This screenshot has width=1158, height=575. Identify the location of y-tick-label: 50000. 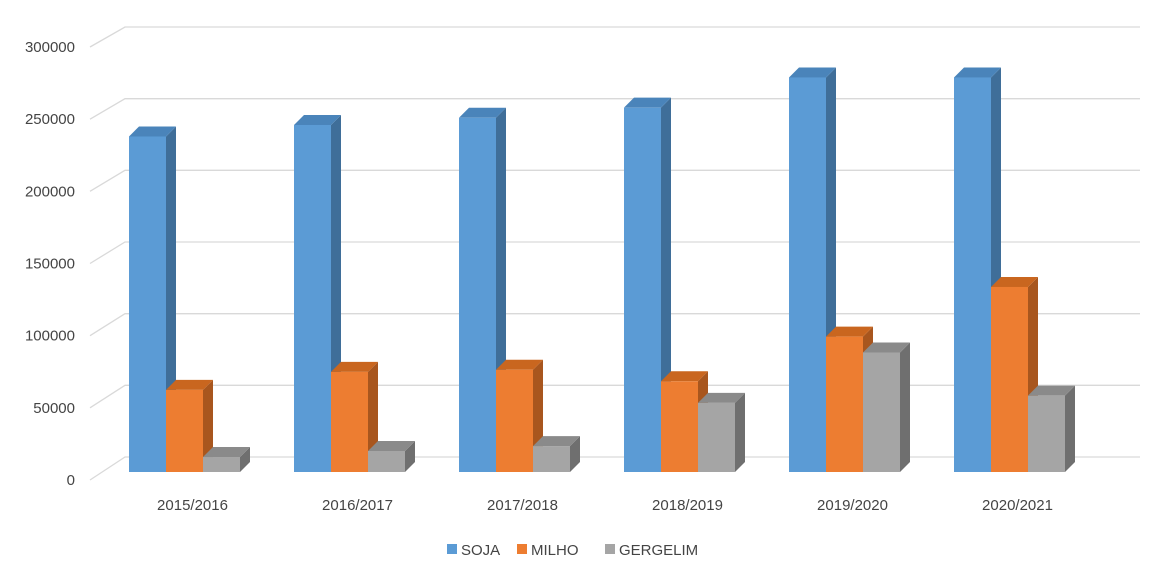
(54, 408).